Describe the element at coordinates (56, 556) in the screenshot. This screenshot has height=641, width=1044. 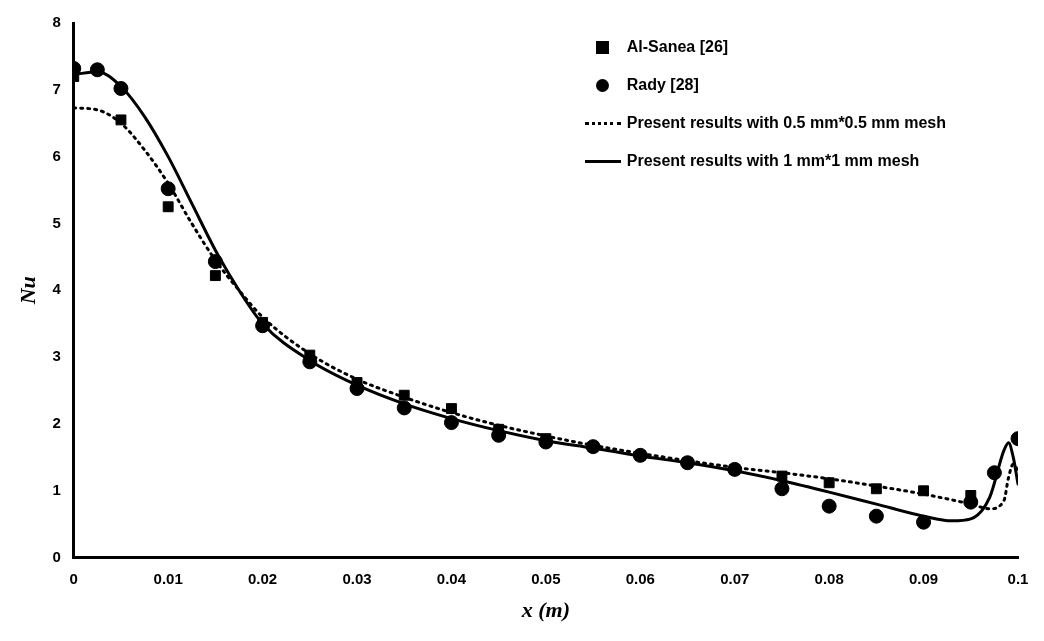
I see `y-tick-label: 0` at that location.